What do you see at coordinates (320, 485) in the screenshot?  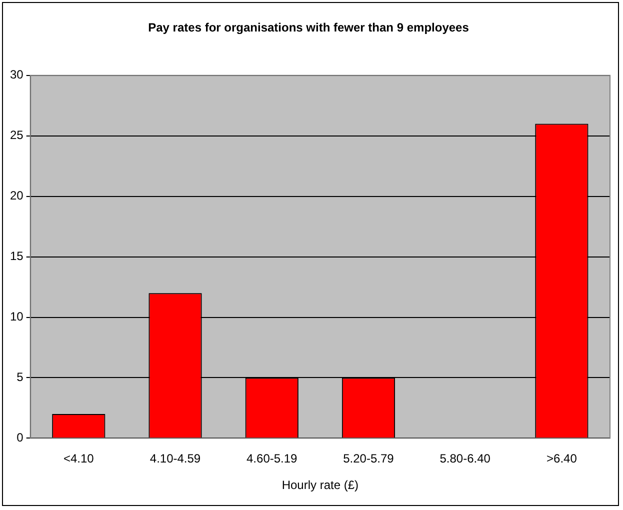 I see `x-axis-title: Hourly rate (£)` at bounding box center [320, 485].